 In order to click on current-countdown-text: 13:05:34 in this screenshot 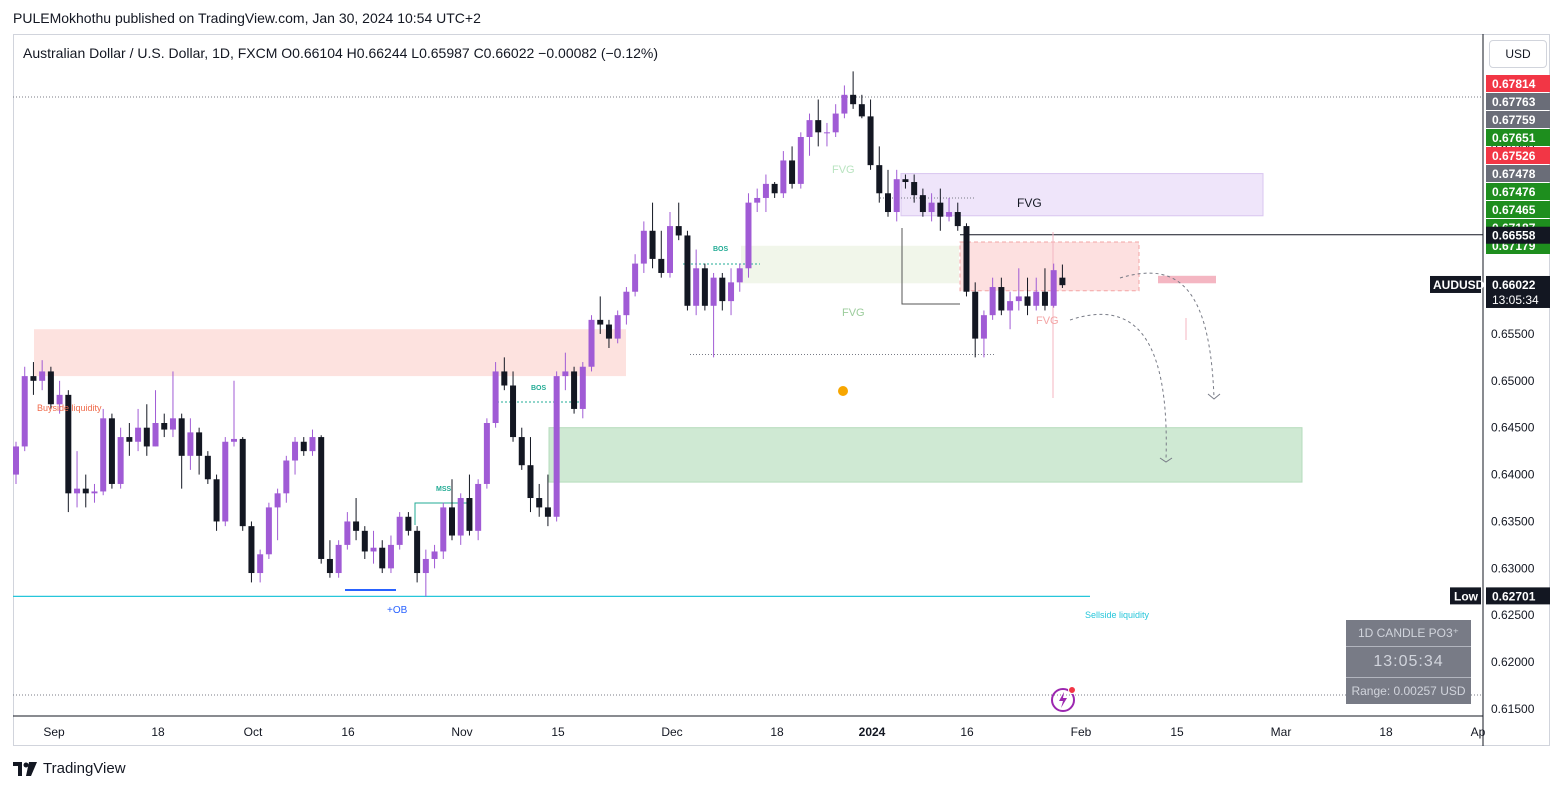, I will do `click(1515, 300)`.